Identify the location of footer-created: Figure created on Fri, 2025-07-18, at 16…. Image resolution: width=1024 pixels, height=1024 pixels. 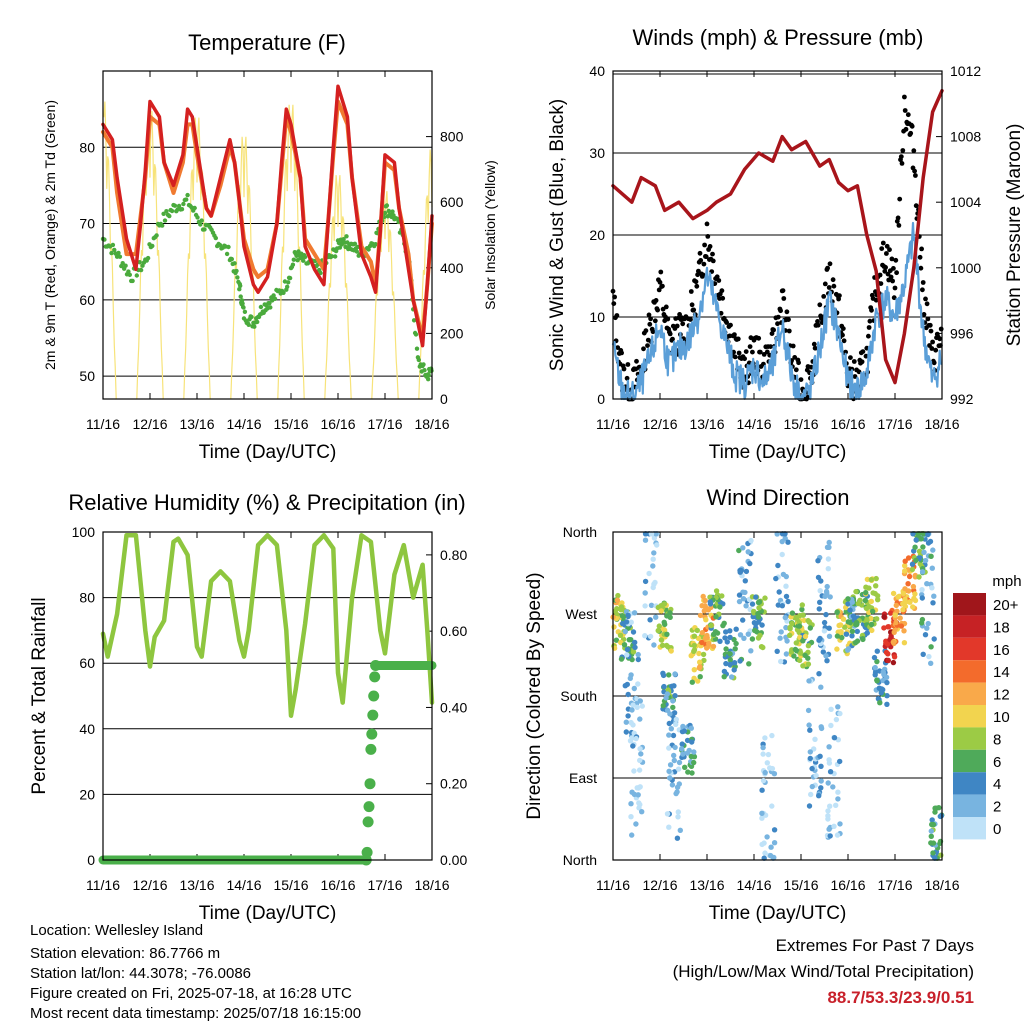
(191, 993).